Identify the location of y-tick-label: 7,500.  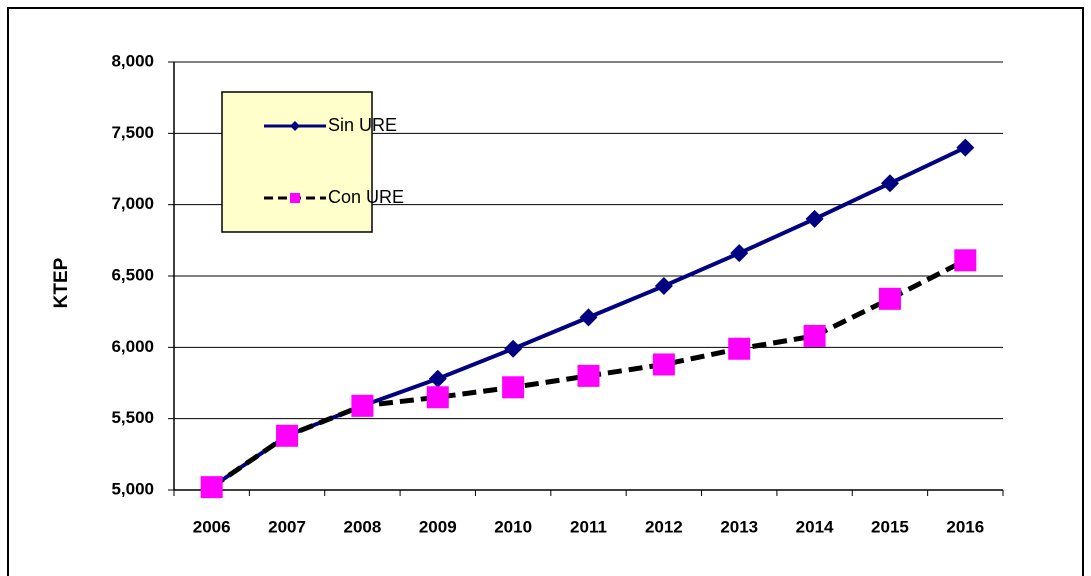
(132, 132).